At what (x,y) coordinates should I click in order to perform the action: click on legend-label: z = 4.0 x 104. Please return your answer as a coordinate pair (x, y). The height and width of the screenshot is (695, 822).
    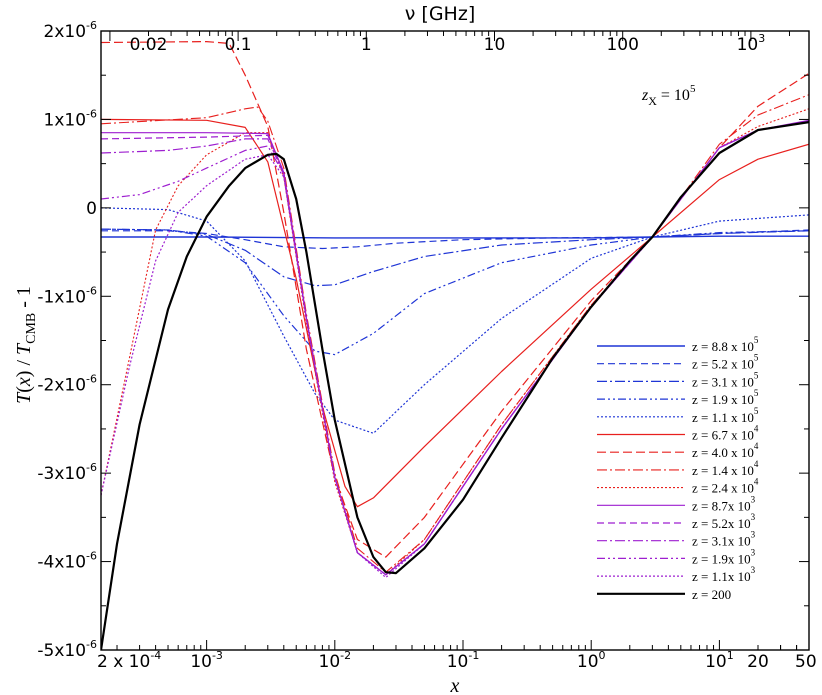
    Looking at the image, I should click on (725, 450).